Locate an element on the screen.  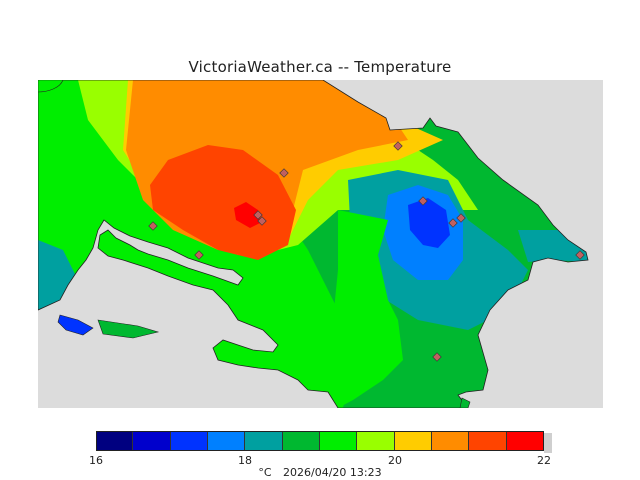
legend-tick: 20 is located at coordinates (395, 460).